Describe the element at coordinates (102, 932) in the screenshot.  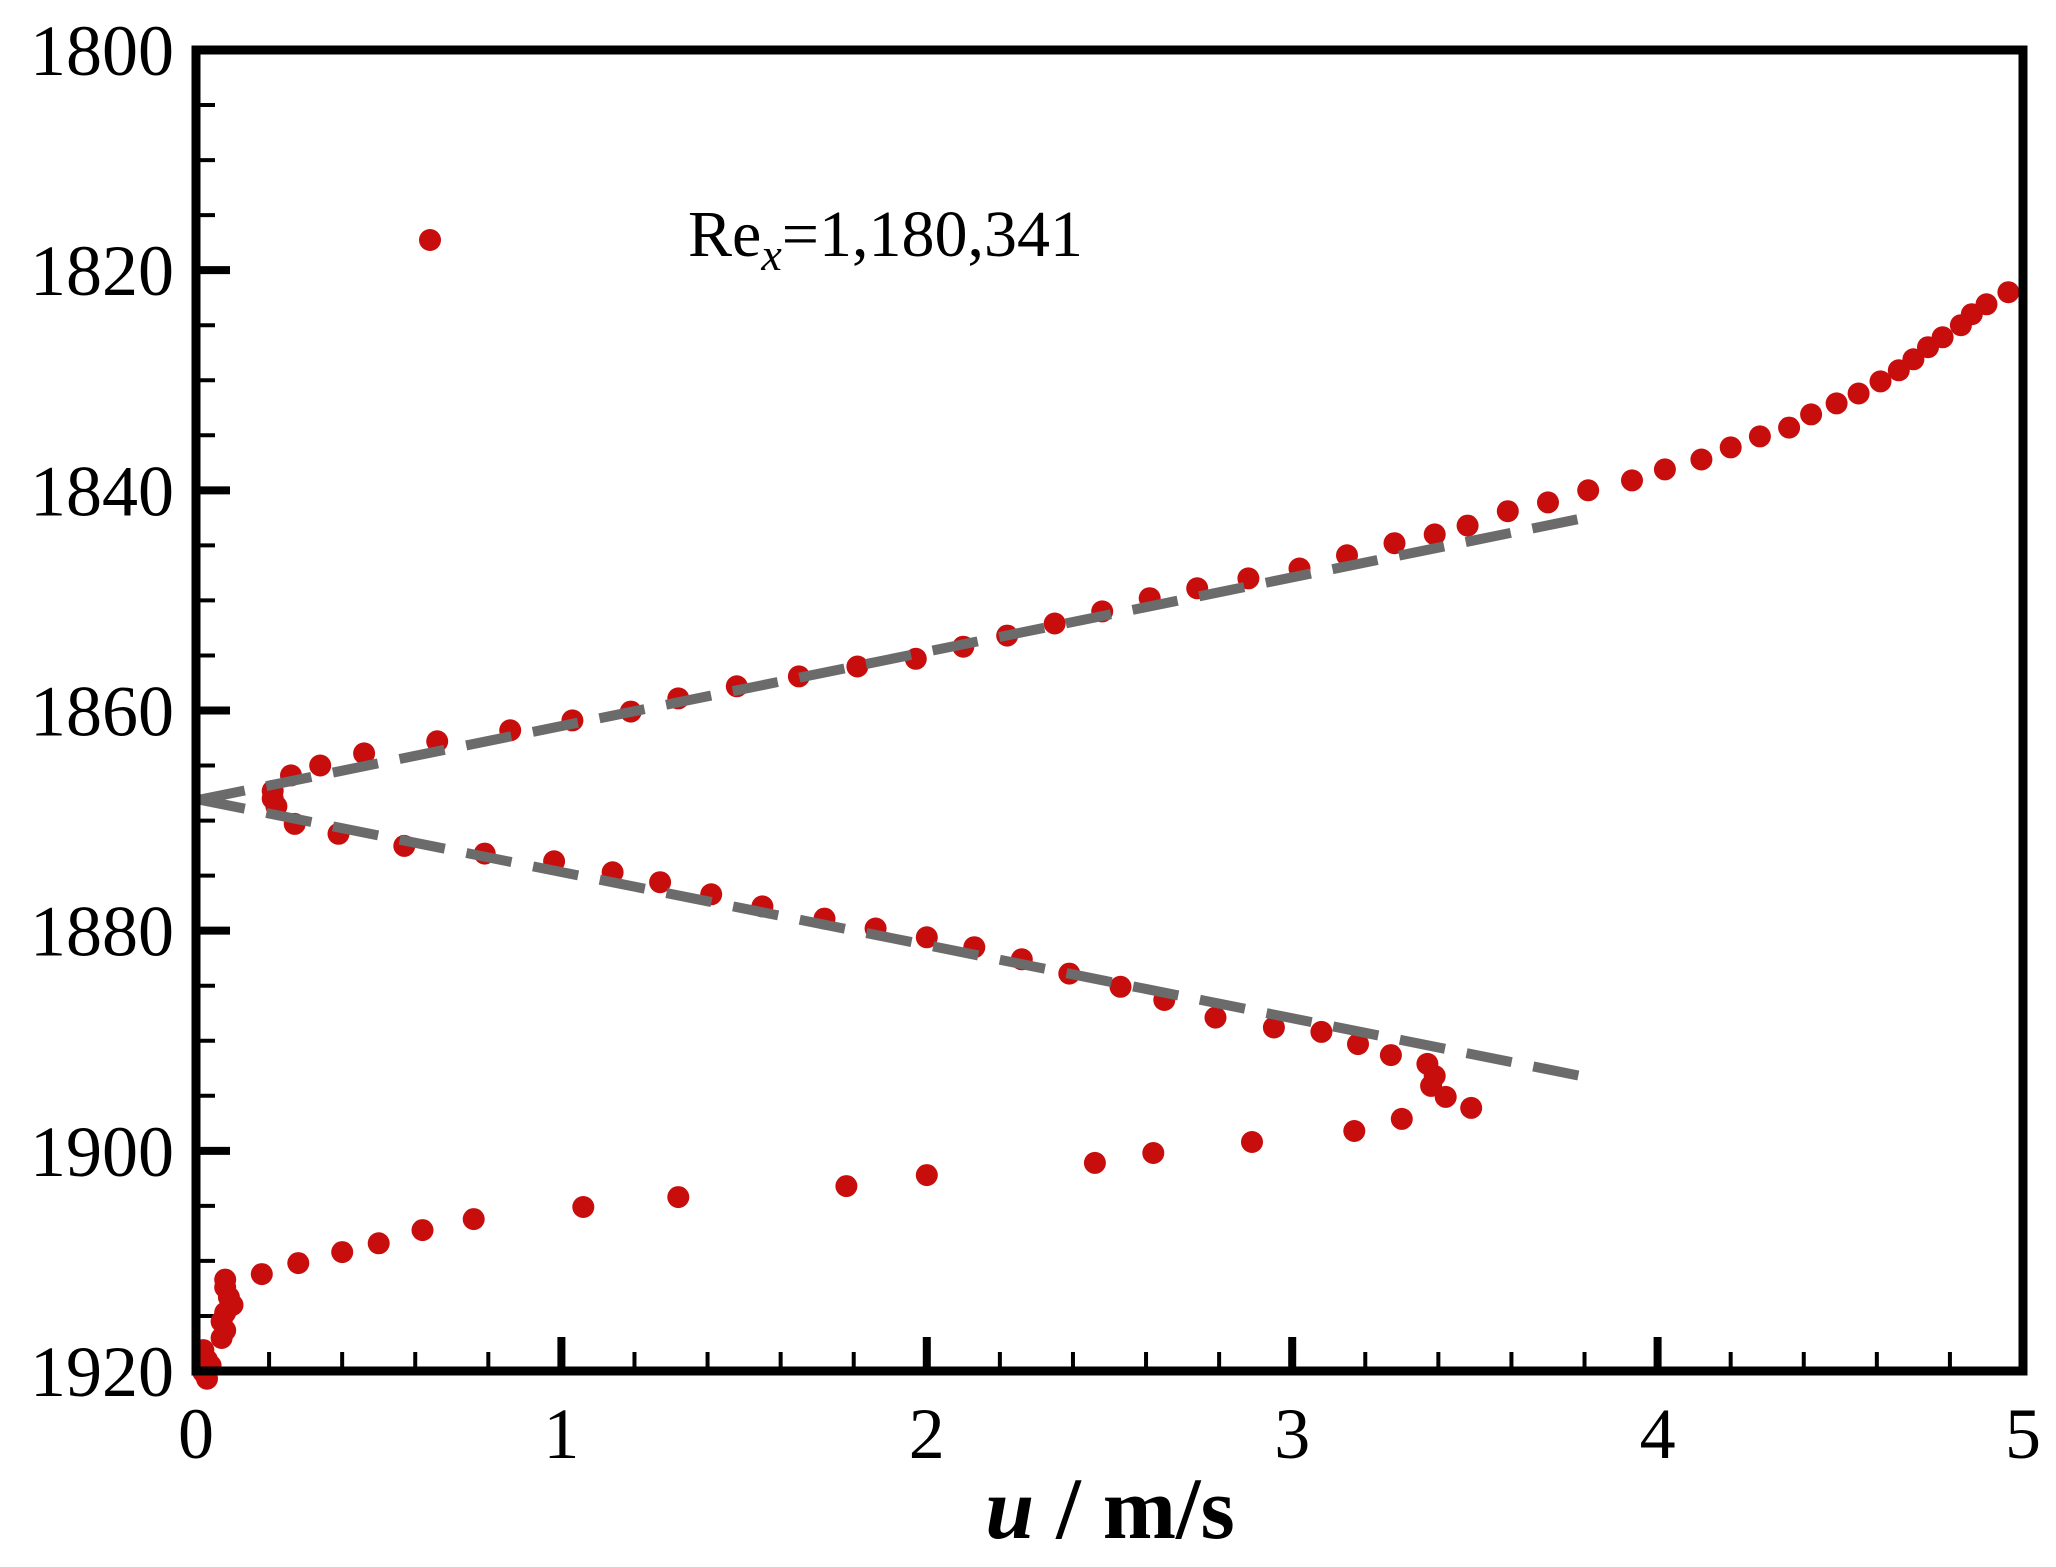
I see `y-tick-label: 1880` at that location.